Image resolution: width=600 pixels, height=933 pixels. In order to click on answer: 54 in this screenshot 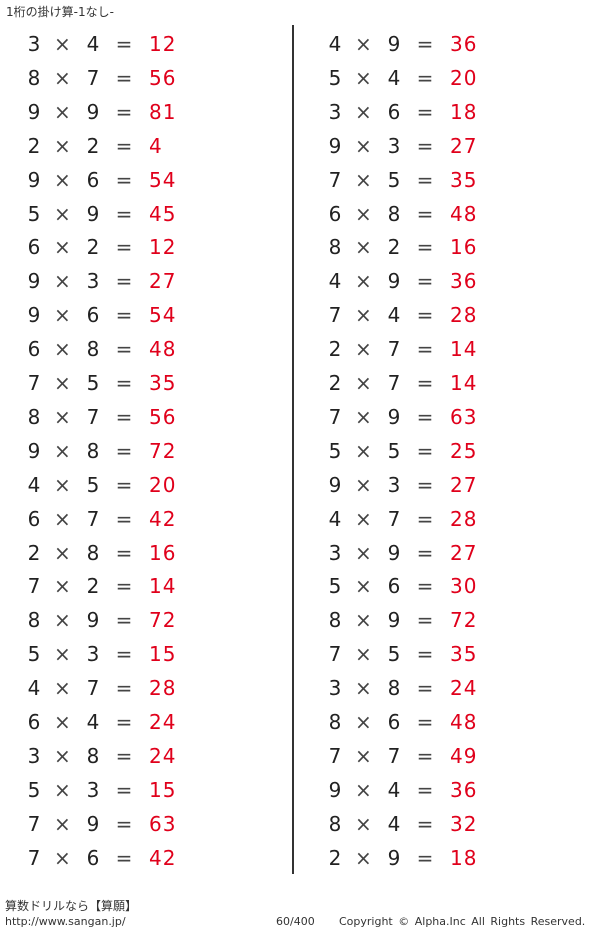, I will do `click(163, 315)`.